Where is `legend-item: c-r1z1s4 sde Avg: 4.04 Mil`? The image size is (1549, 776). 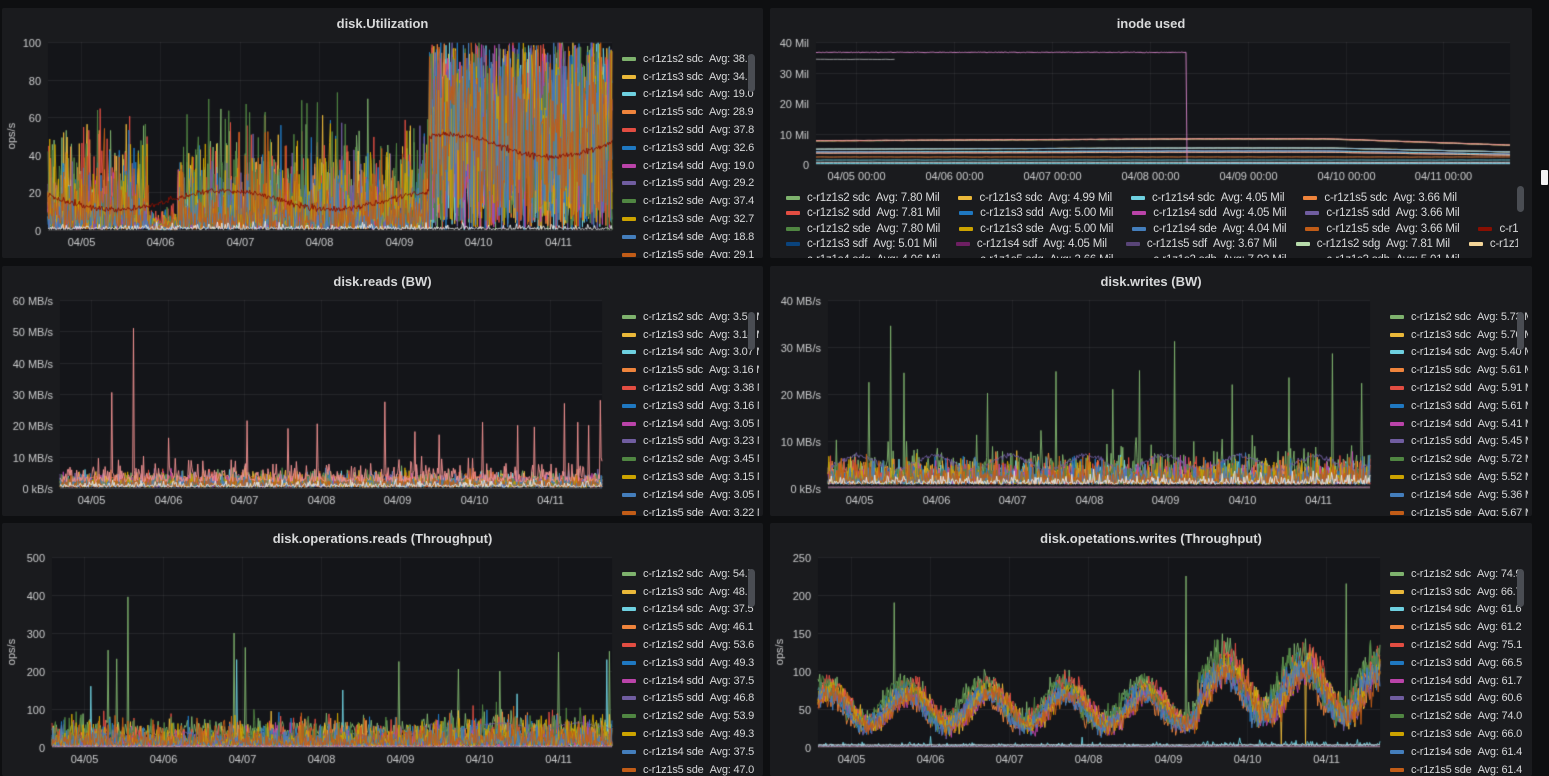
legend-item: c-r1z1s4 sde Avg: 4.04 Mil is located at coordinates (1209, 229).